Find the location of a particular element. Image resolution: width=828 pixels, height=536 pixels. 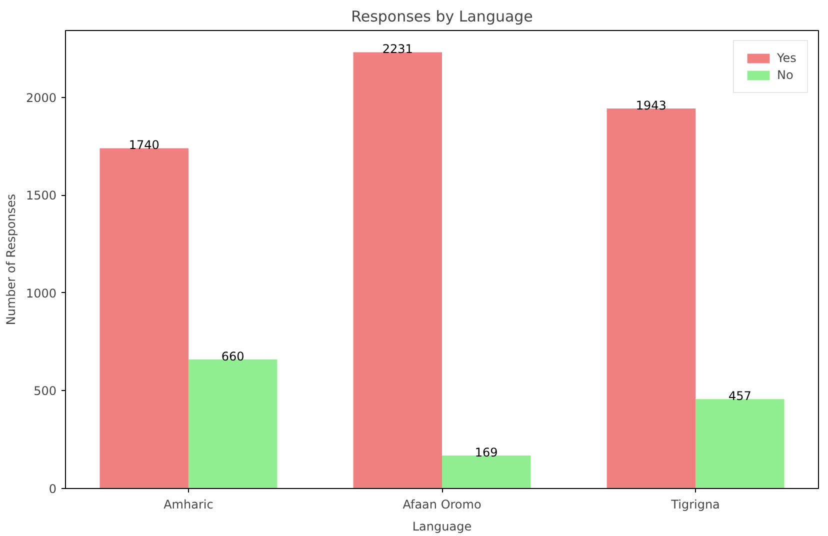

y-axis-title: Number of Responses is located at coordinates (11, 260).